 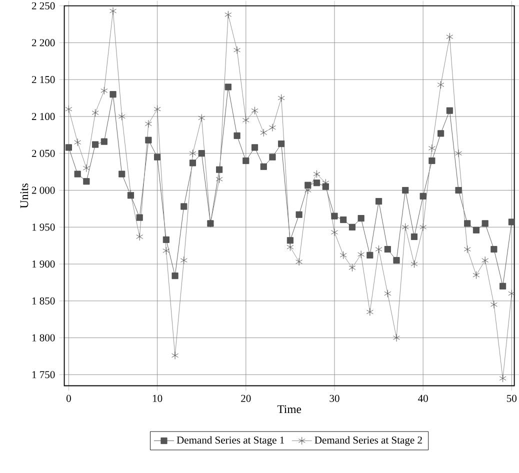 What do you see at coordinates (368, 441) in the screenshot?
I see `legend-label: Demand Series at Stage 2` at bounding box center [368, 441].